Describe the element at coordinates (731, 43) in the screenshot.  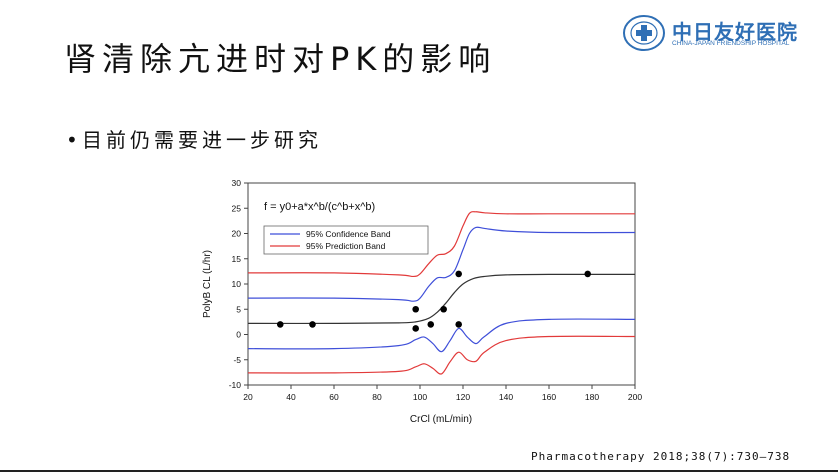
I see `logo-text-en: CHINA-JAPAN FRIENDSHIP HOSPITAL` at that location.